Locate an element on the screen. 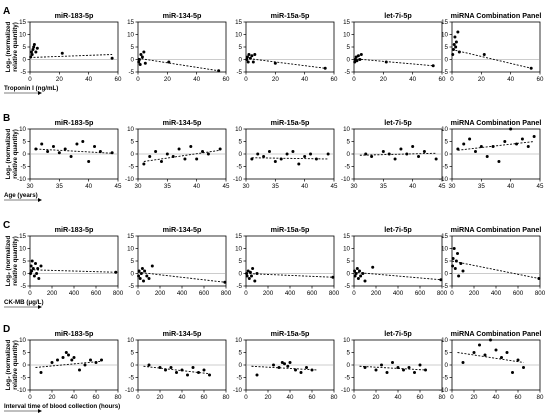 The width and height of the screenshot is (550, 416). x-tick-label: 40 is located at coordinates (74, 397).